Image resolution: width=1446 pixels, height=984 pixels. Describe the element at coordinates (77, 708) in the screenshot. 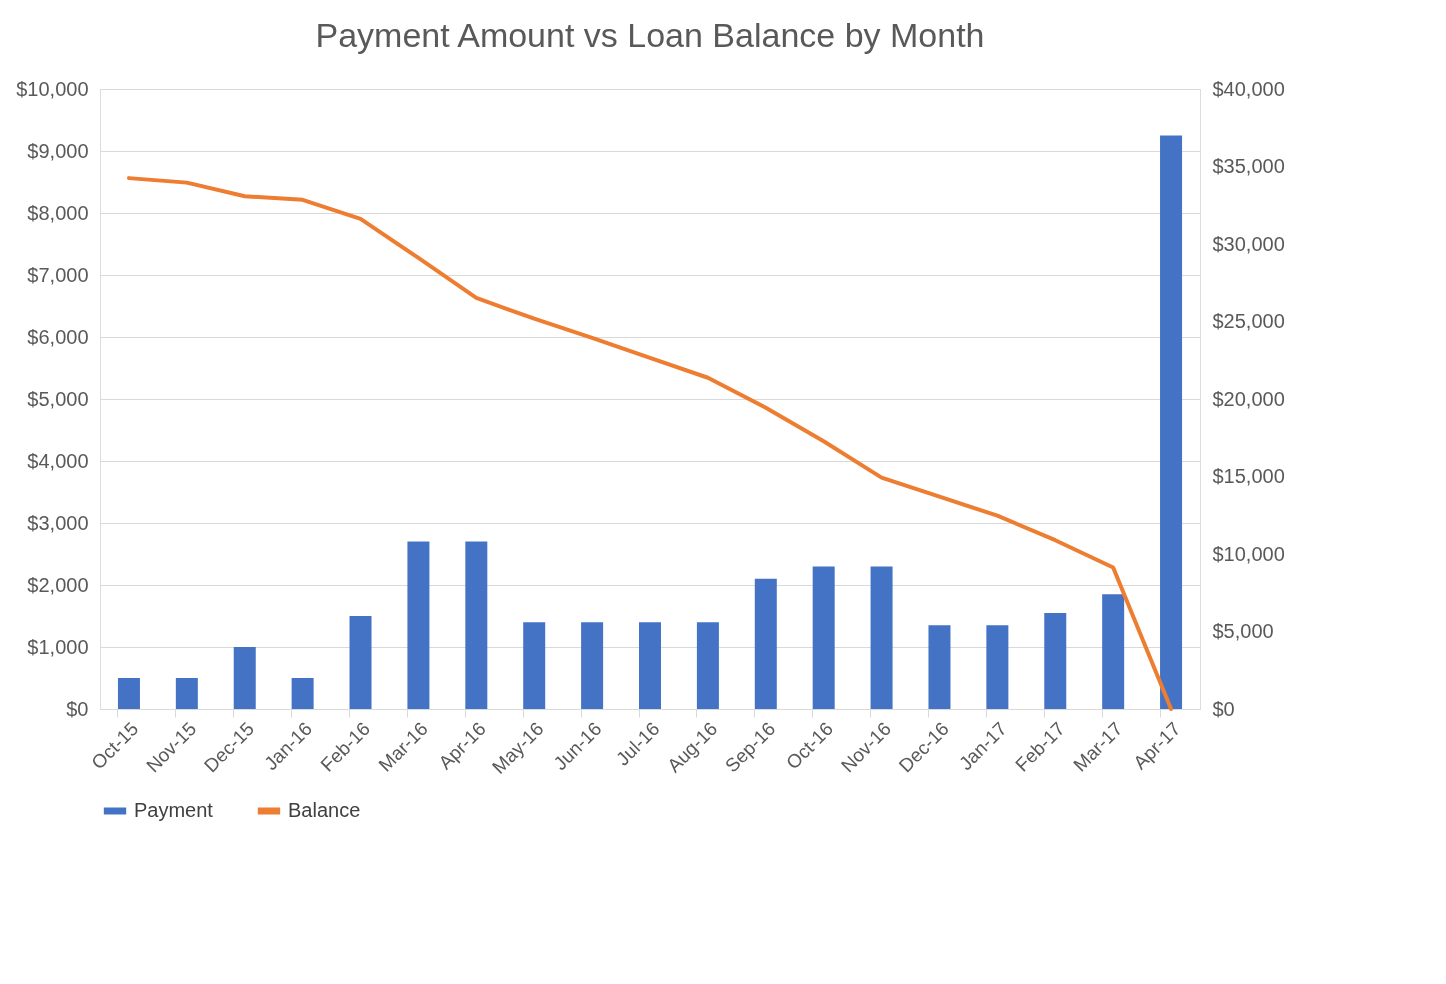

I see `y-tick-label: $0` at that location.